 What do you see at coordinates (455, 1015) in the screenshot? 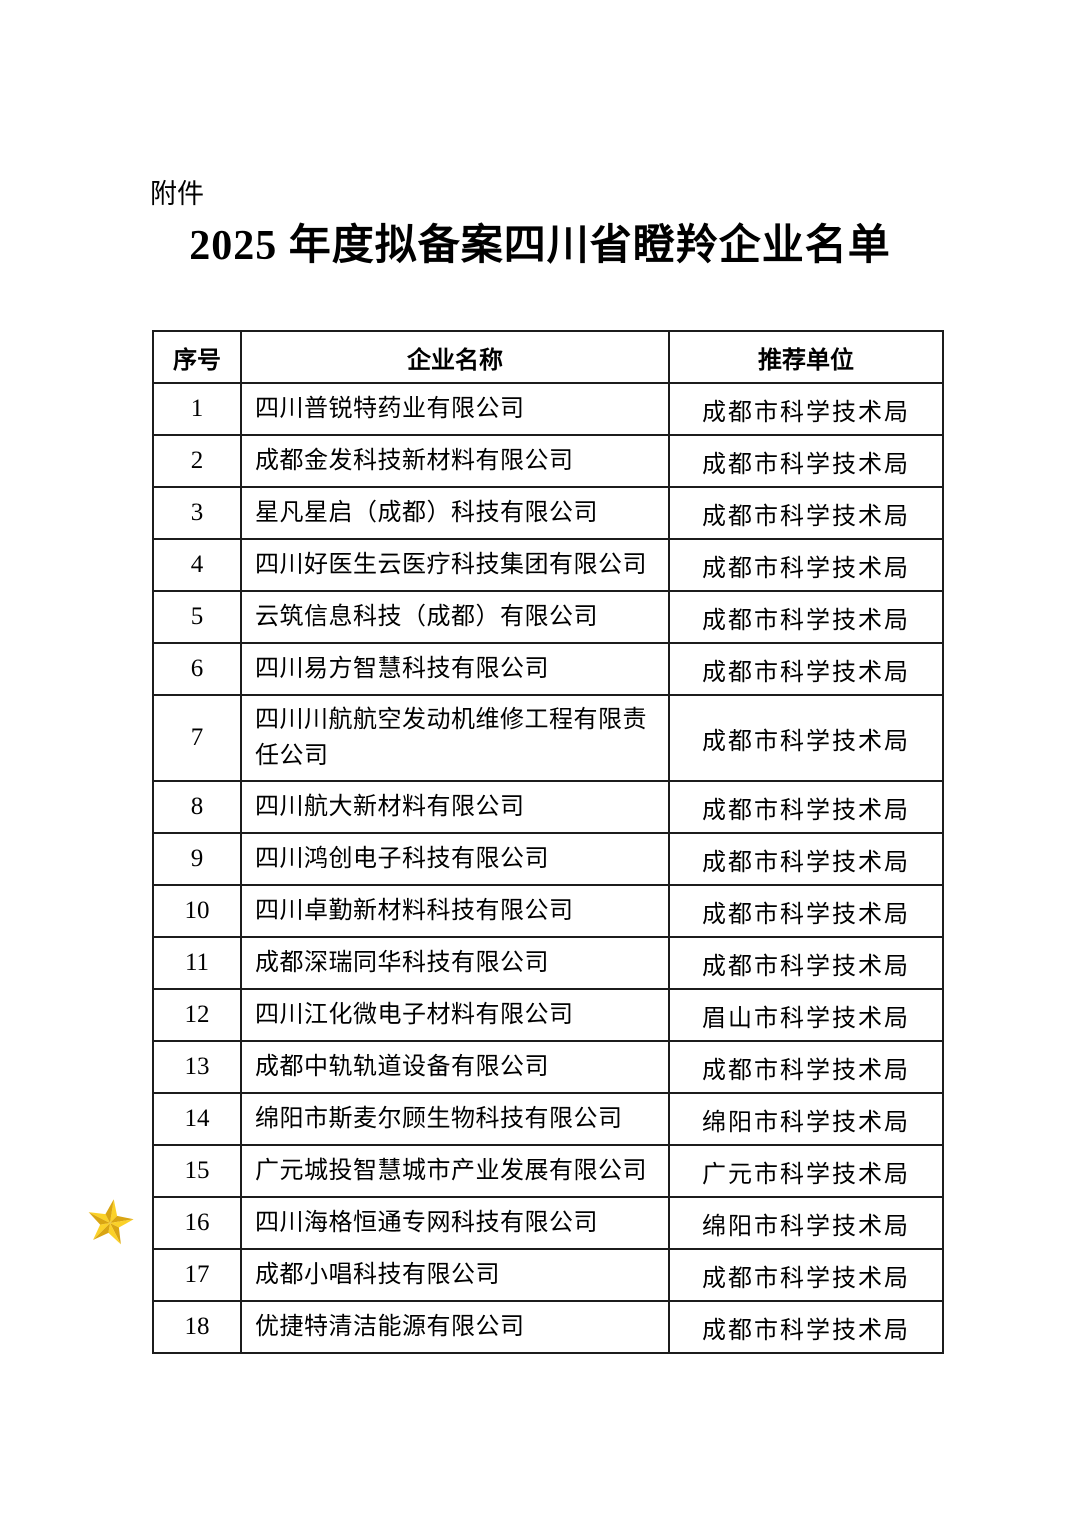
I see `company-name-cell: 四川江化微电子材料有限公司` at bounding box center [455, 1015].